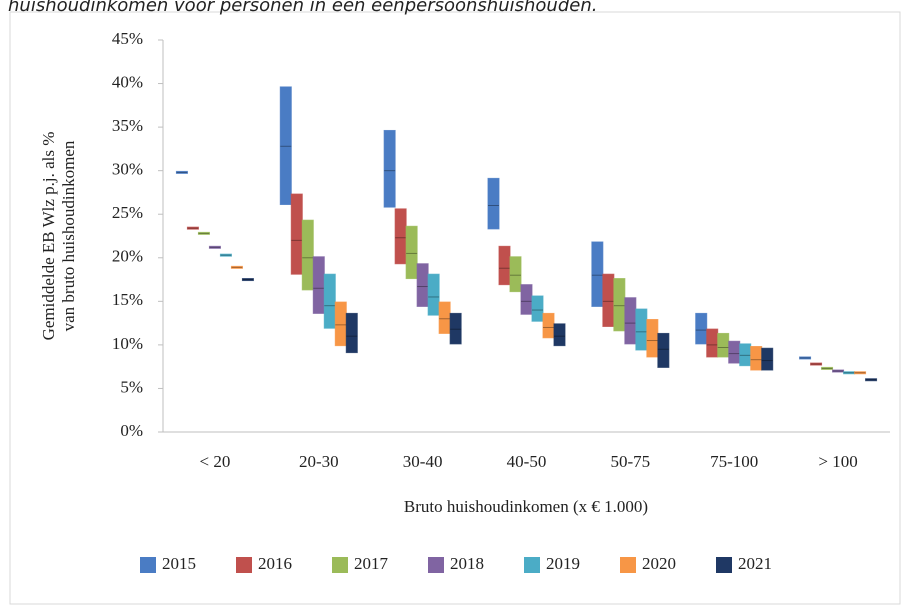  I want to click on x-tick-label: 40-50, so click(527, 461).